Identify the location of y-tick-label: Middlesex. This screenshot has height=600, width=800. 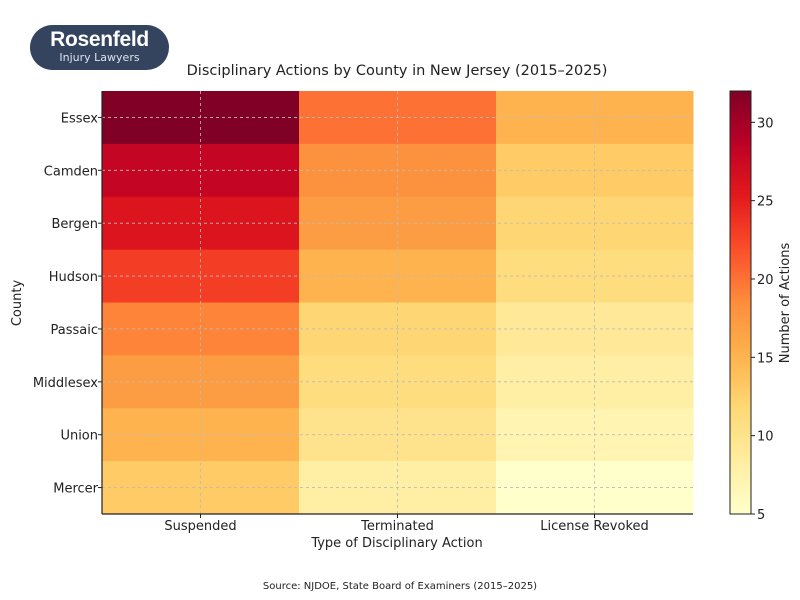
(65, 383).